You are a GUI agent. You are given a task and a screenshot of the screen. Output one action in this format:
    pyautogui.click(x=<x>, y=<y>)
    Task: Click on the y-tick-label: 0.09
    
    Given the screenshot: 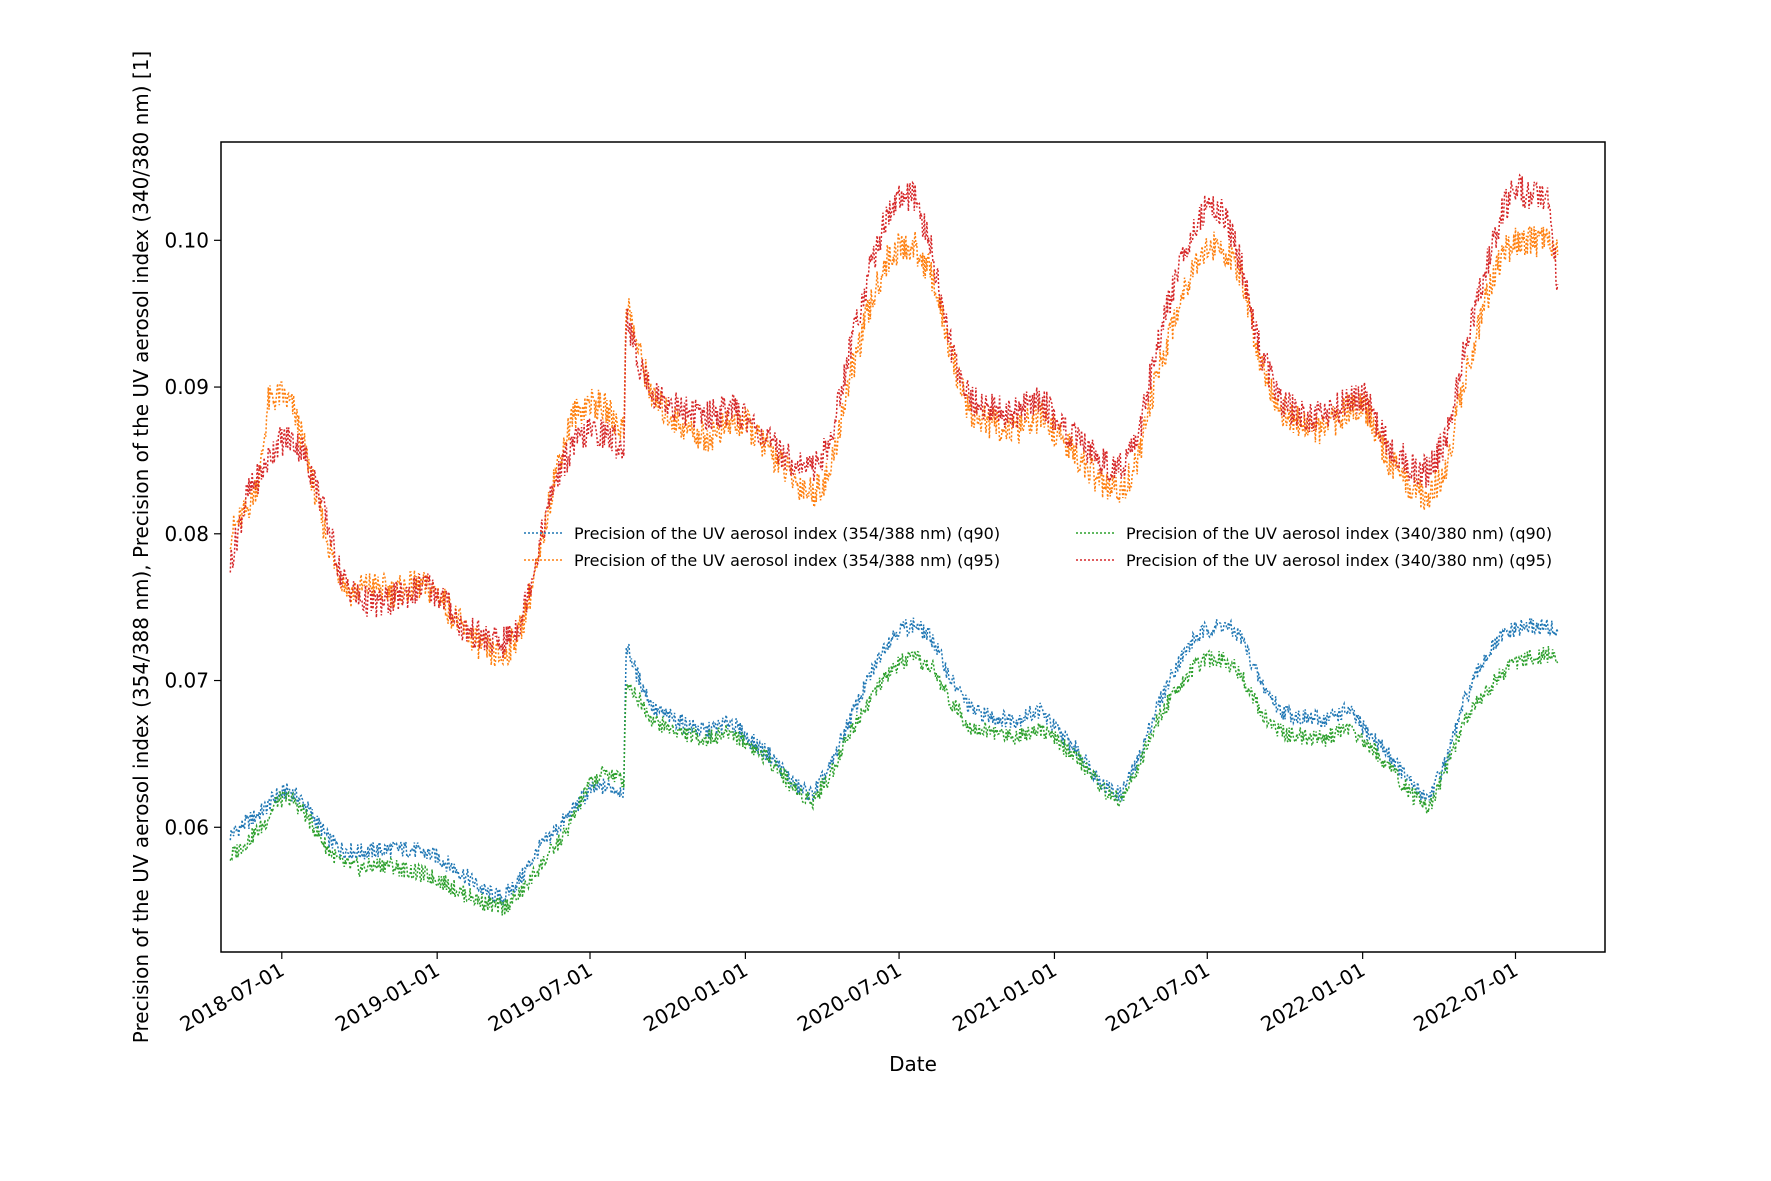 What is the action you would take?
    pyautogui.click(x=186, y=387)
    